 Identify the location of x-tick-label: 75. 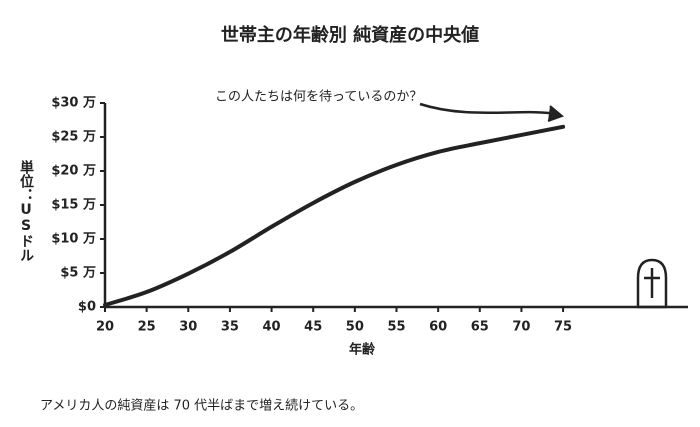
(563, 327).